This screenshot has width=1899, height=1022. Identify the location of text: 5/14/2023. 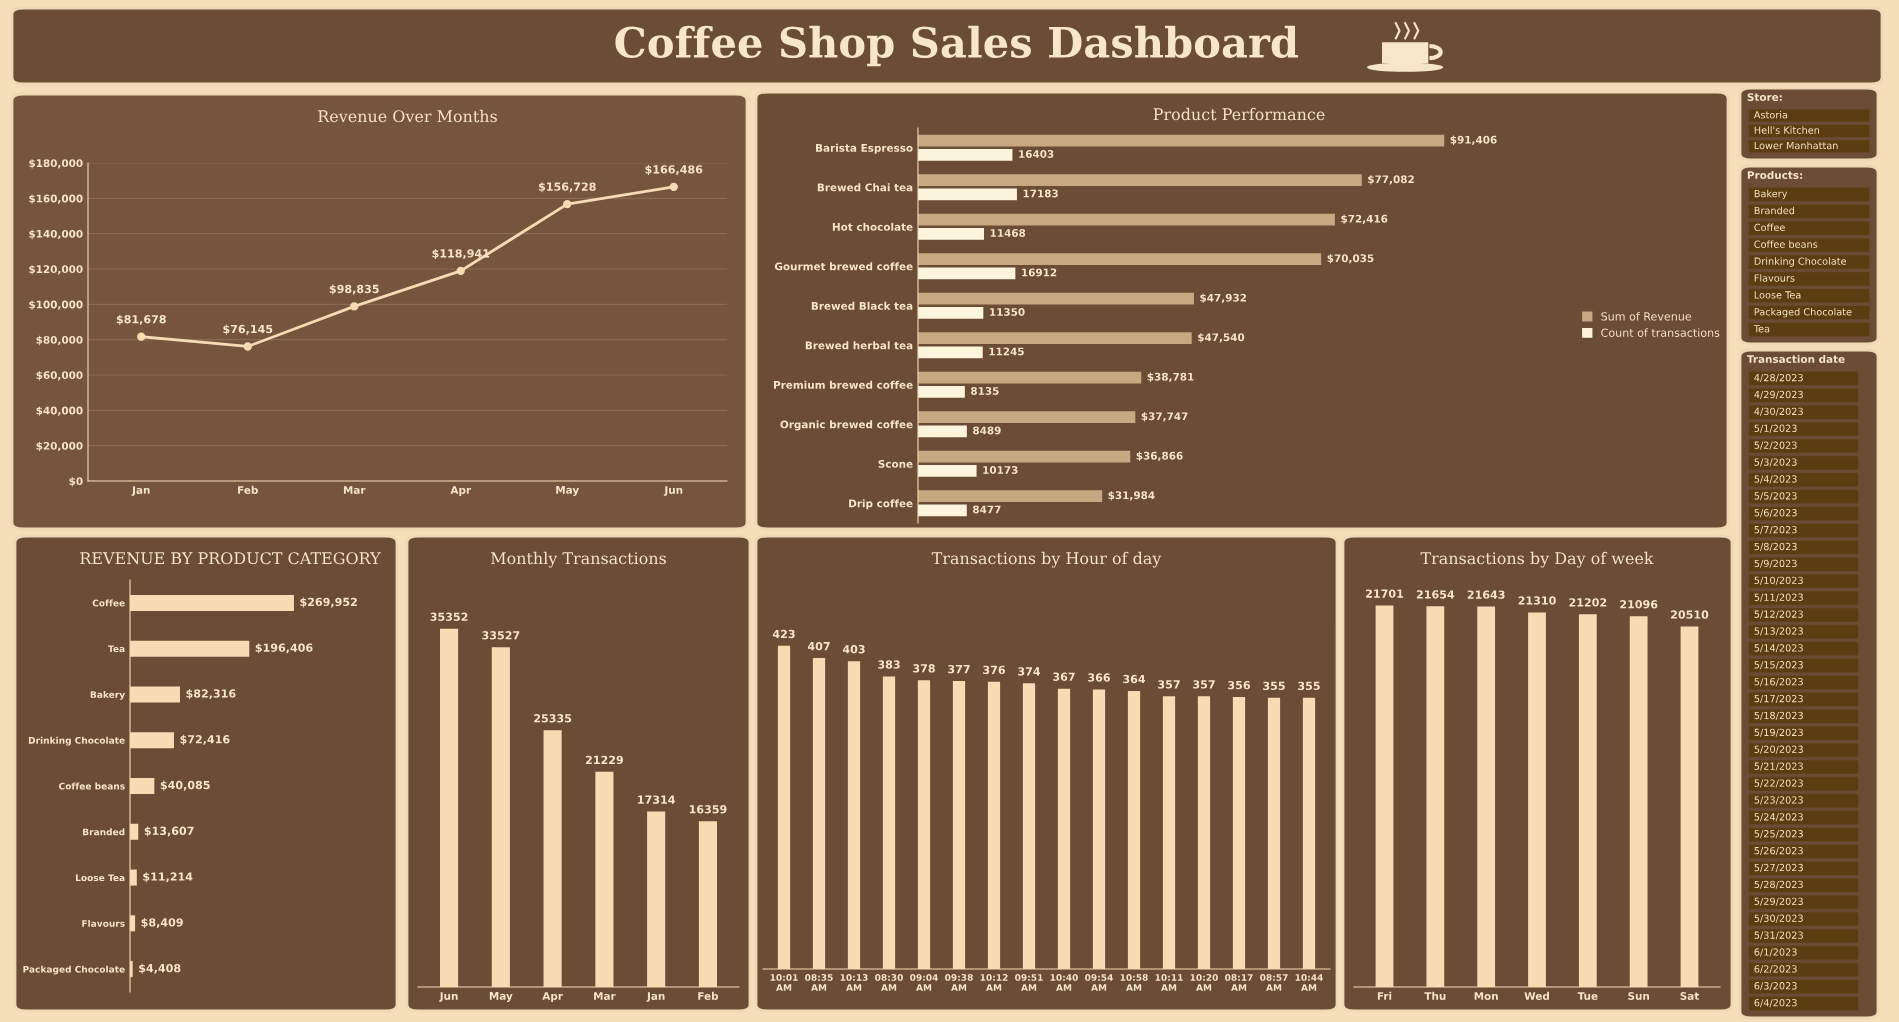
(1778, 648).